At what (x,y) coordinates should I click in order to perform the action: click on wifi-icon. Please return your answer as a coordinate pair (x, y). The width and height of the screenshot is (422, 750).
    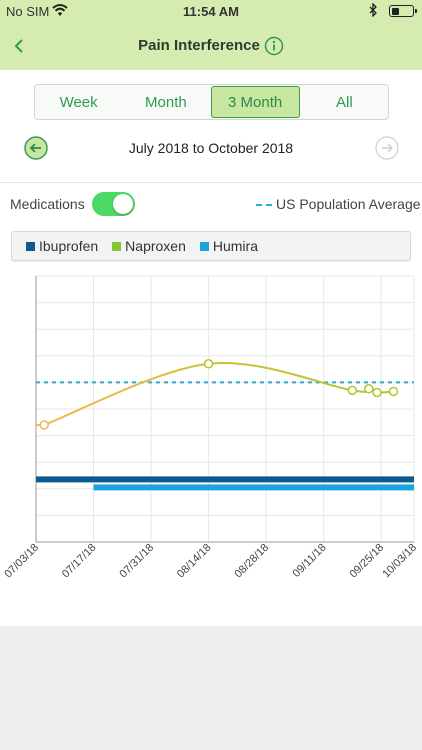
    Looking at the image, I should click on (60, 10).